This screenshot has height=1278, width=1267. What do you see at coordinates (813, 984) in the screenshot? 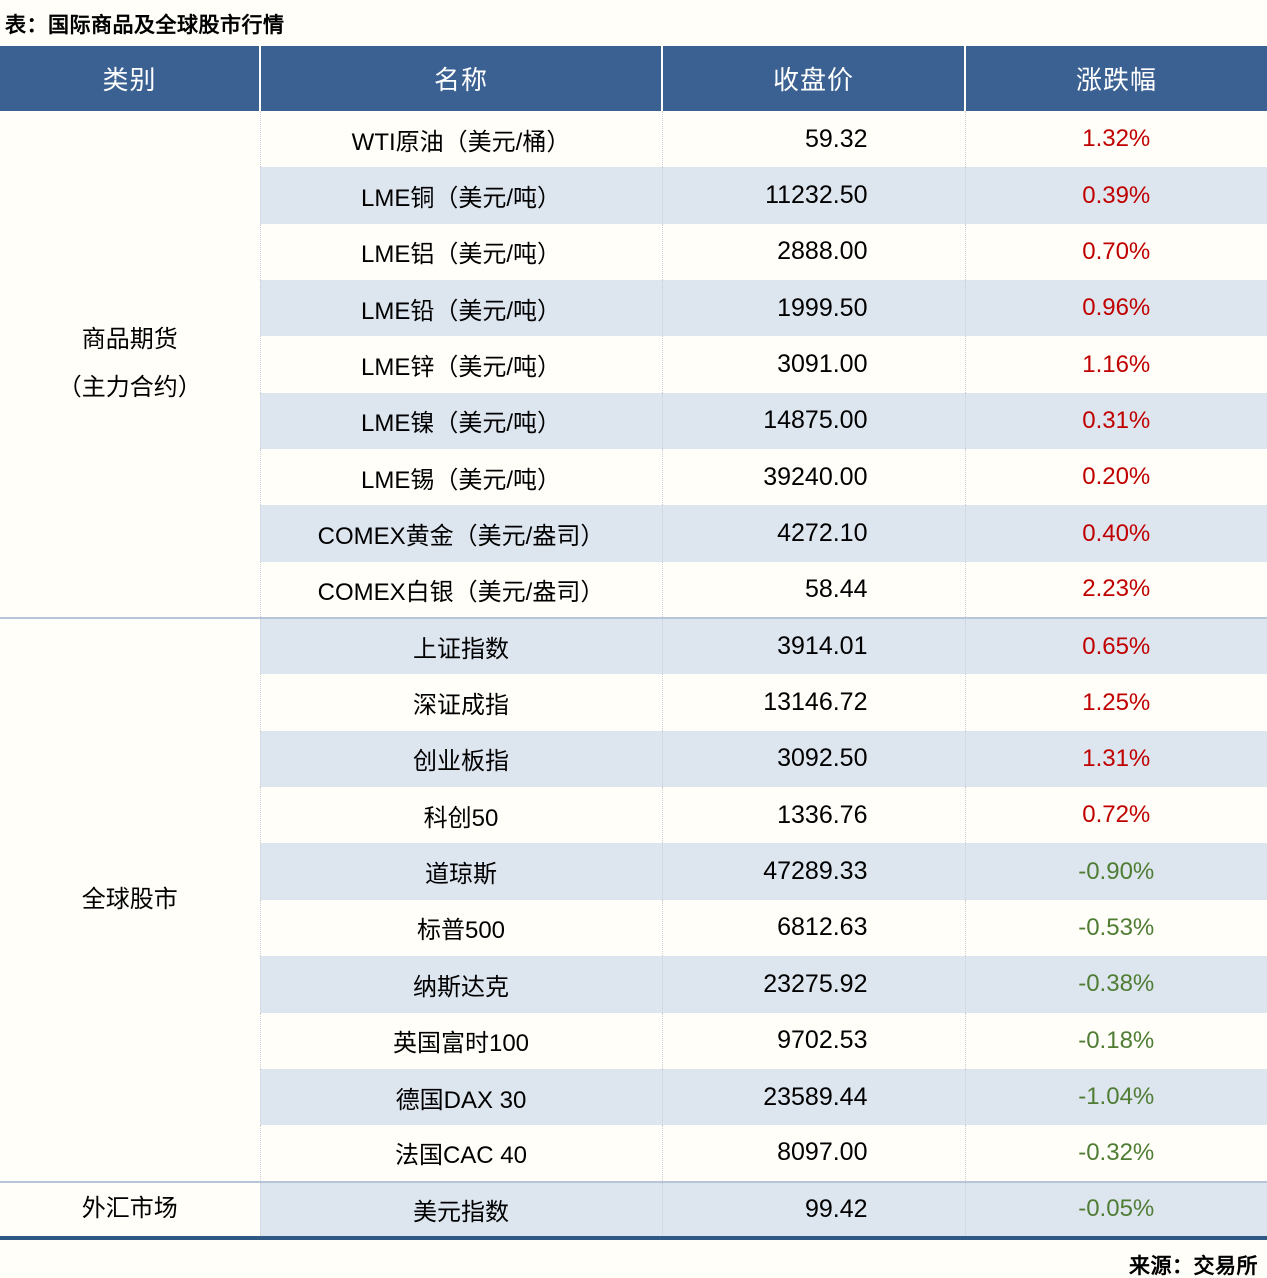
I see `close-price: 23275.92` at bounding box center [813, 984].